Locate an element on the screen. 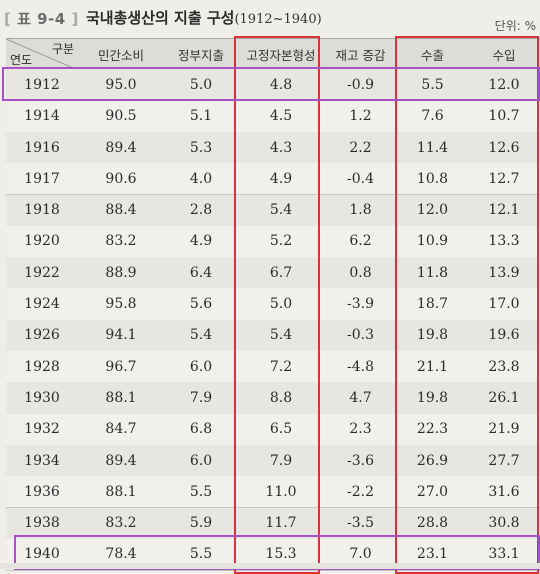  bracket-right: ] is located at coordinates (75, 19).